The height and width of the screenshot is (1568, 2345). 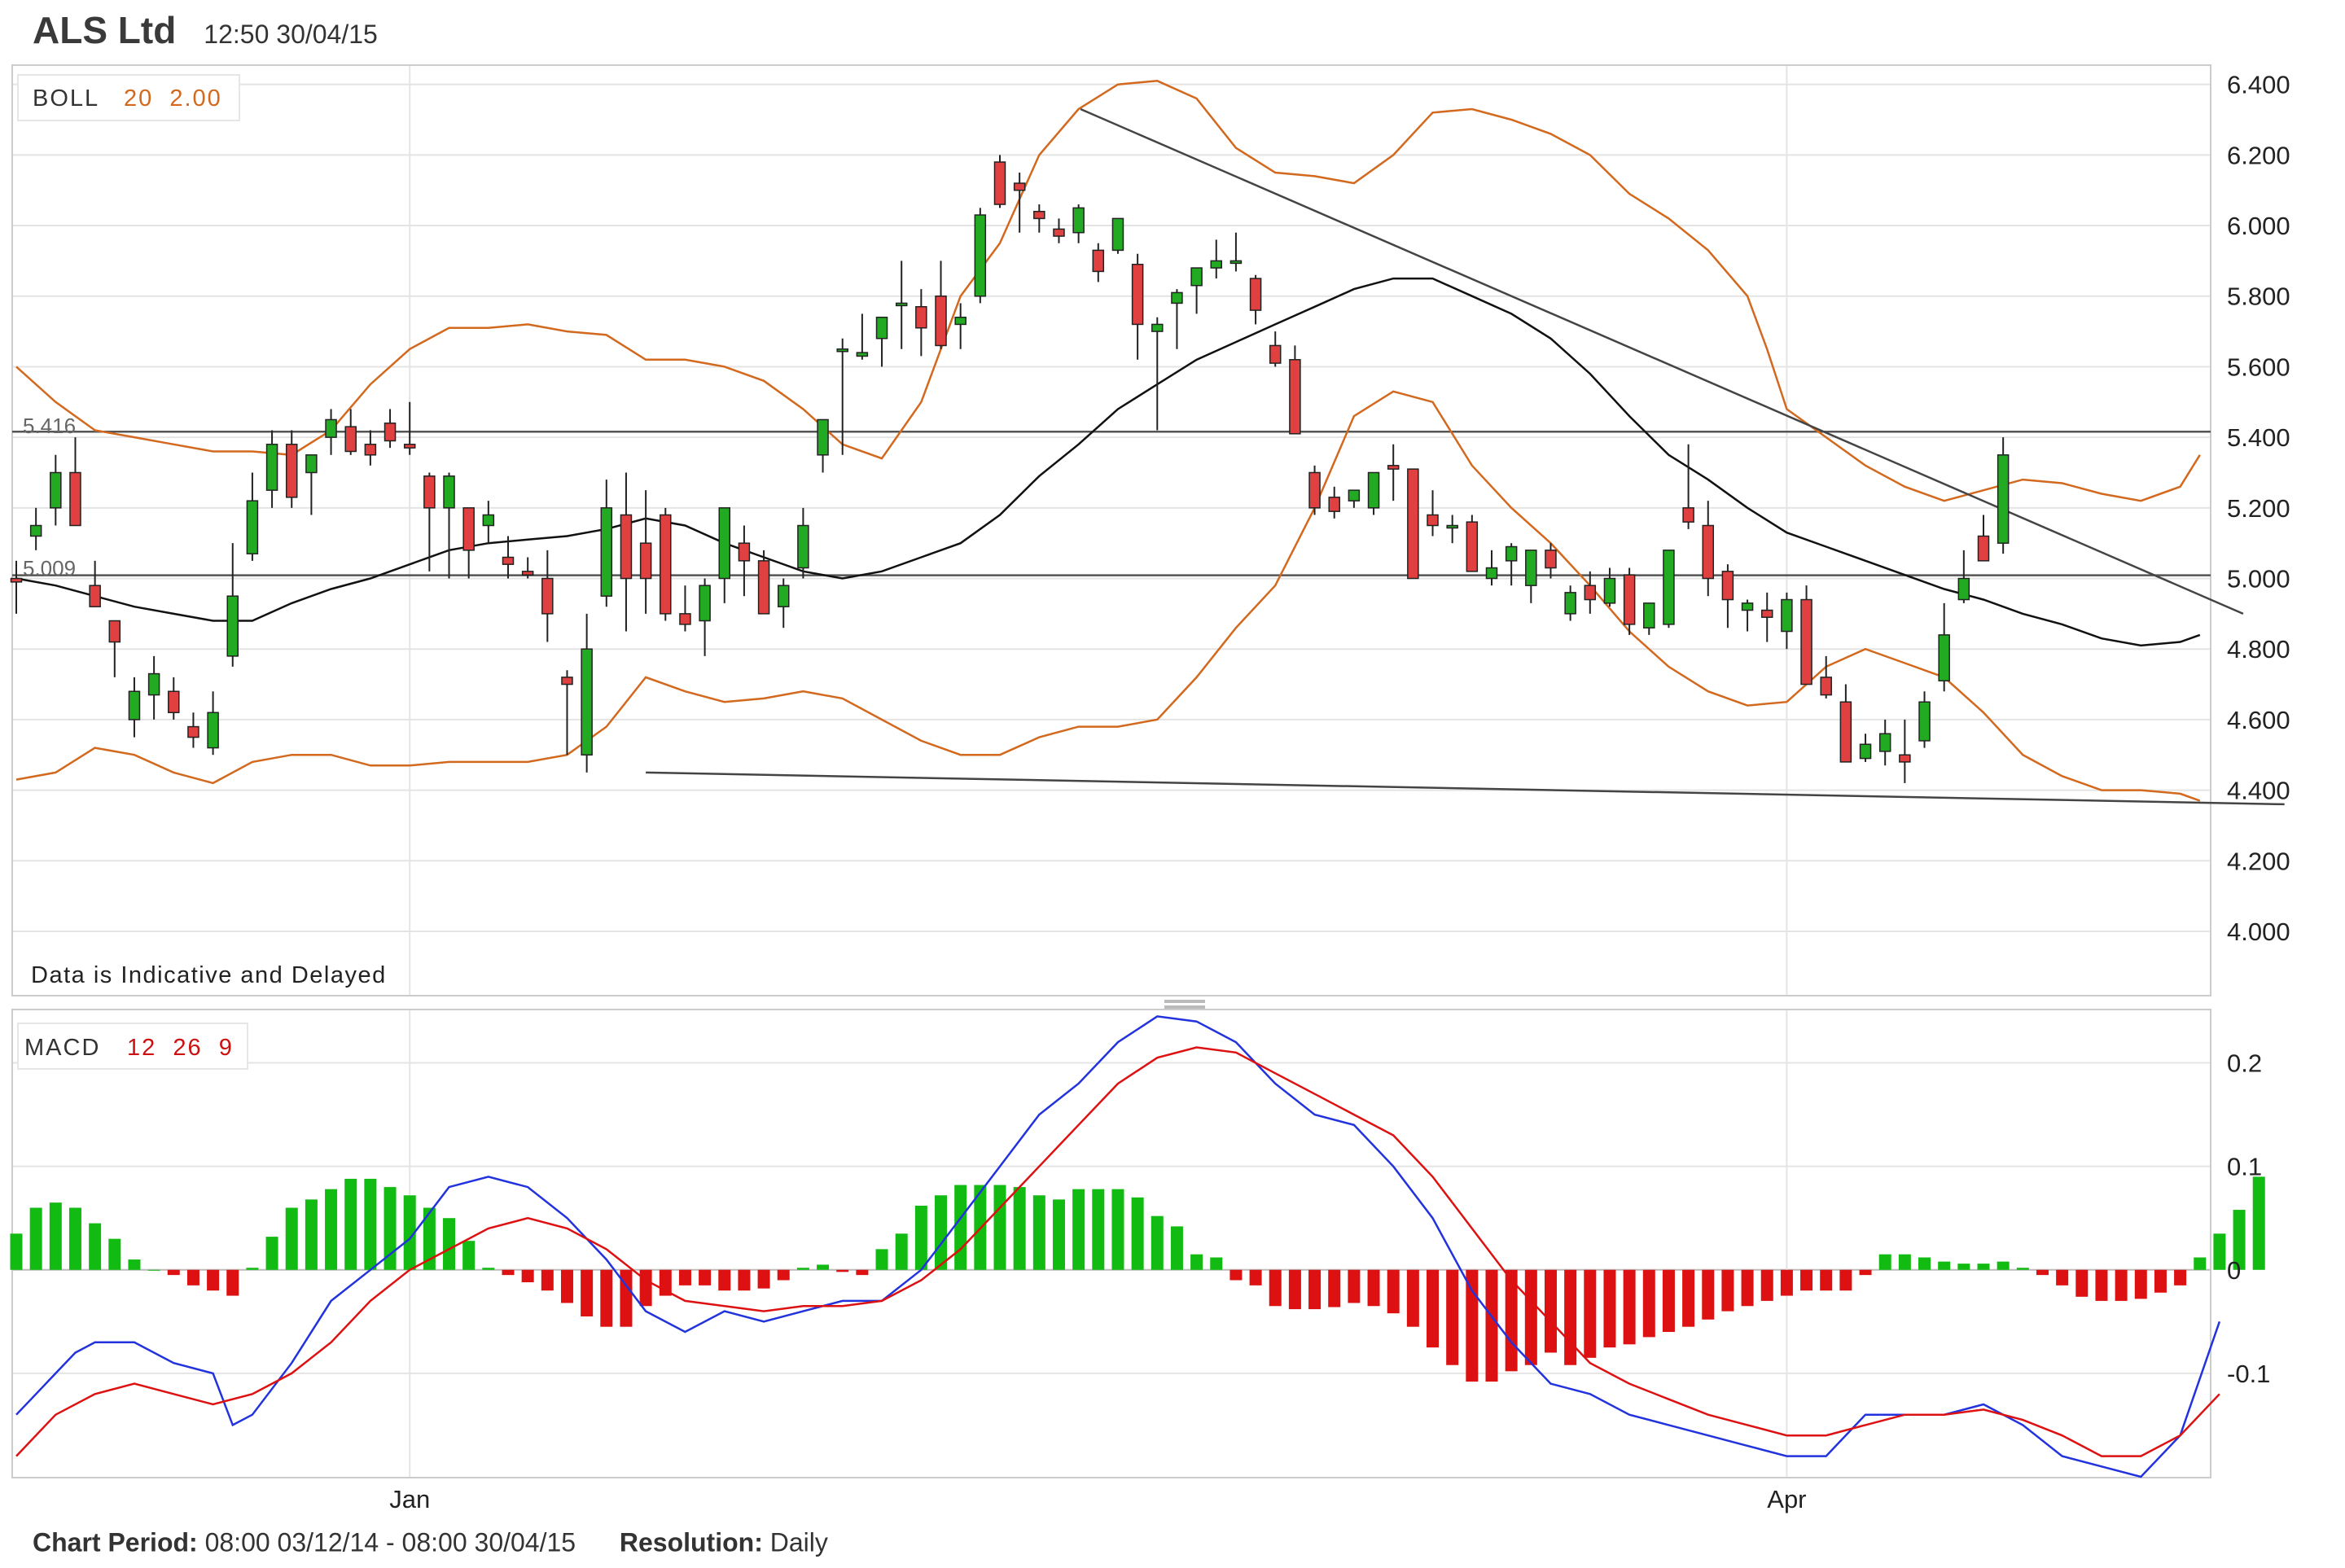 I want to click on macd-legend: MACD 12 26 9, so click(x=133, y=1047).